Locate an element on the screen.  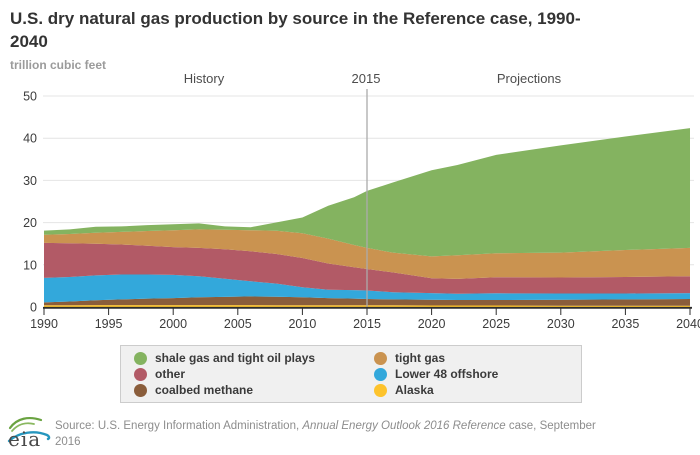
x-tick-label: 2025 is located at coordinates (496, 324).